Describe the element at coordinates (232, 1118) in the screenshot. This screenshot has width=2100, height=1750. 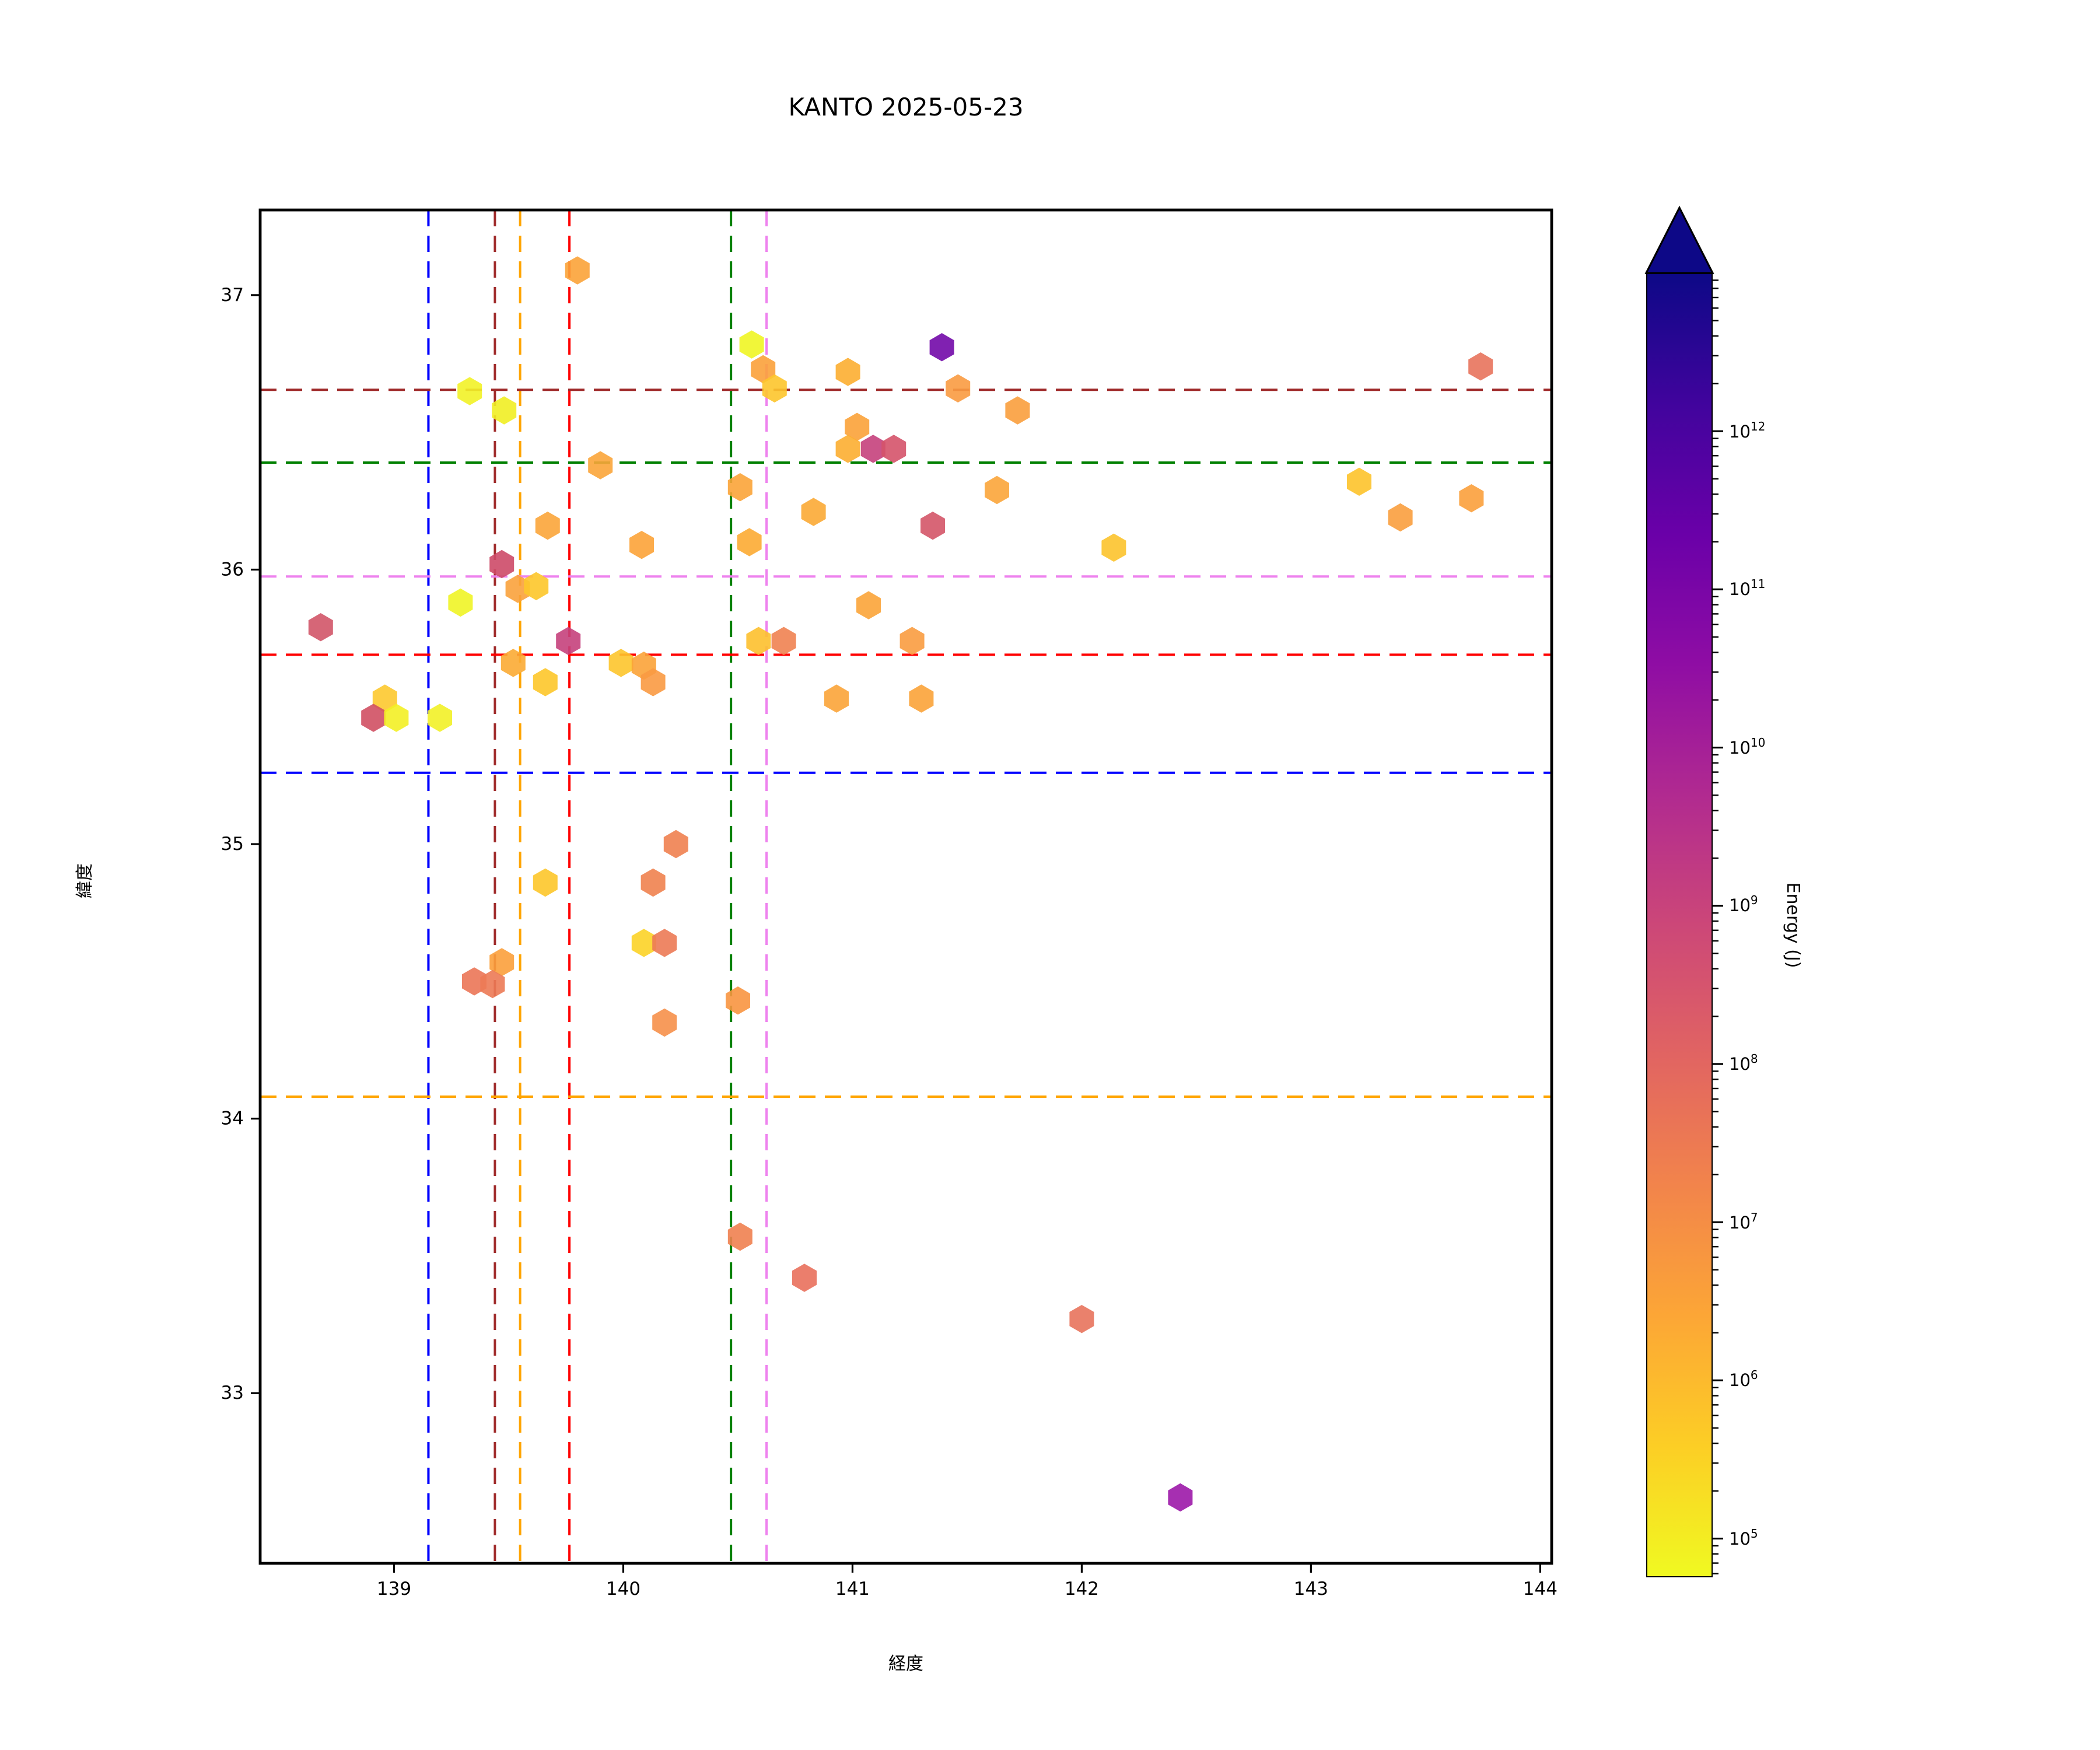
I see `y-tick-label: 34` at that location.